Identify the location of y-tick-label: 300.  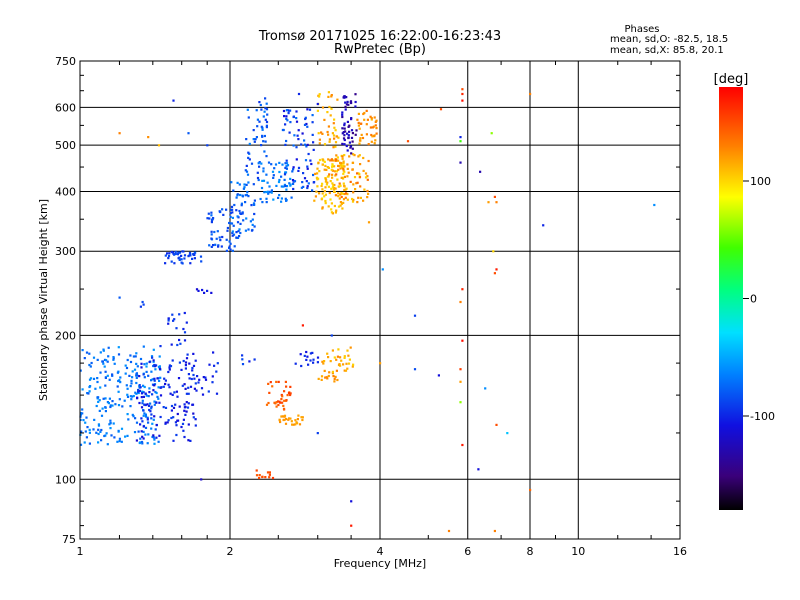
(65, 251).